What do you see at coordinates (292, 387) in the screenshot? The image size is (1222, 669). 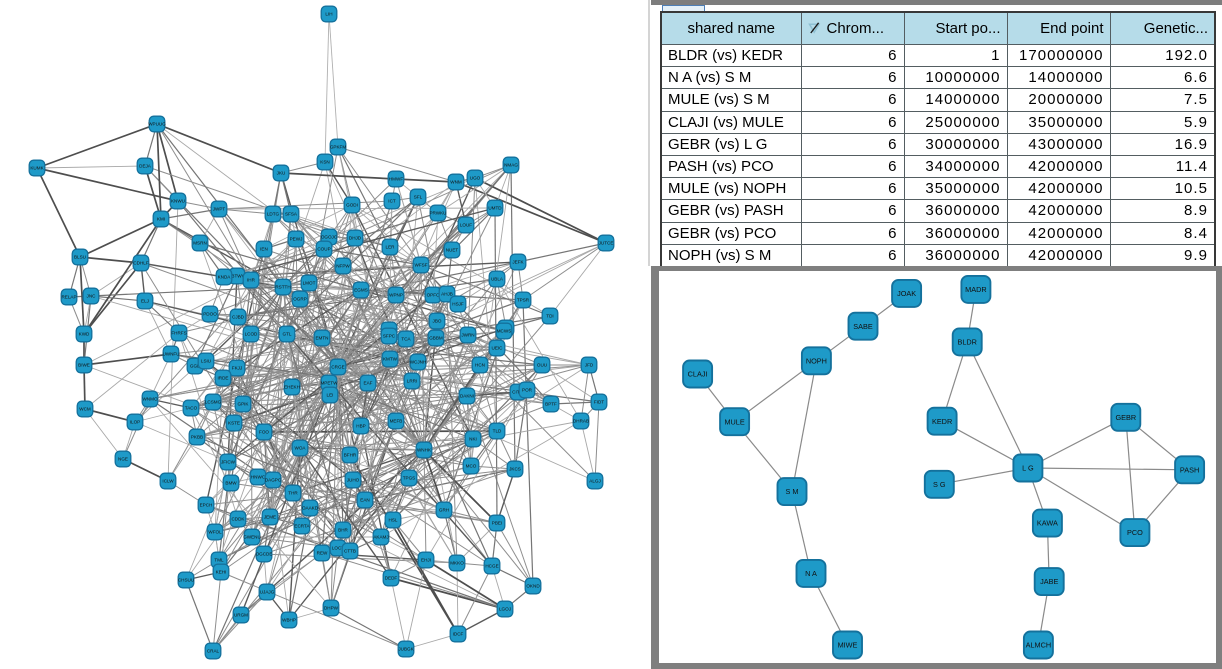 I see `svg-text: EHEKH` at bounding box center [292, 387].